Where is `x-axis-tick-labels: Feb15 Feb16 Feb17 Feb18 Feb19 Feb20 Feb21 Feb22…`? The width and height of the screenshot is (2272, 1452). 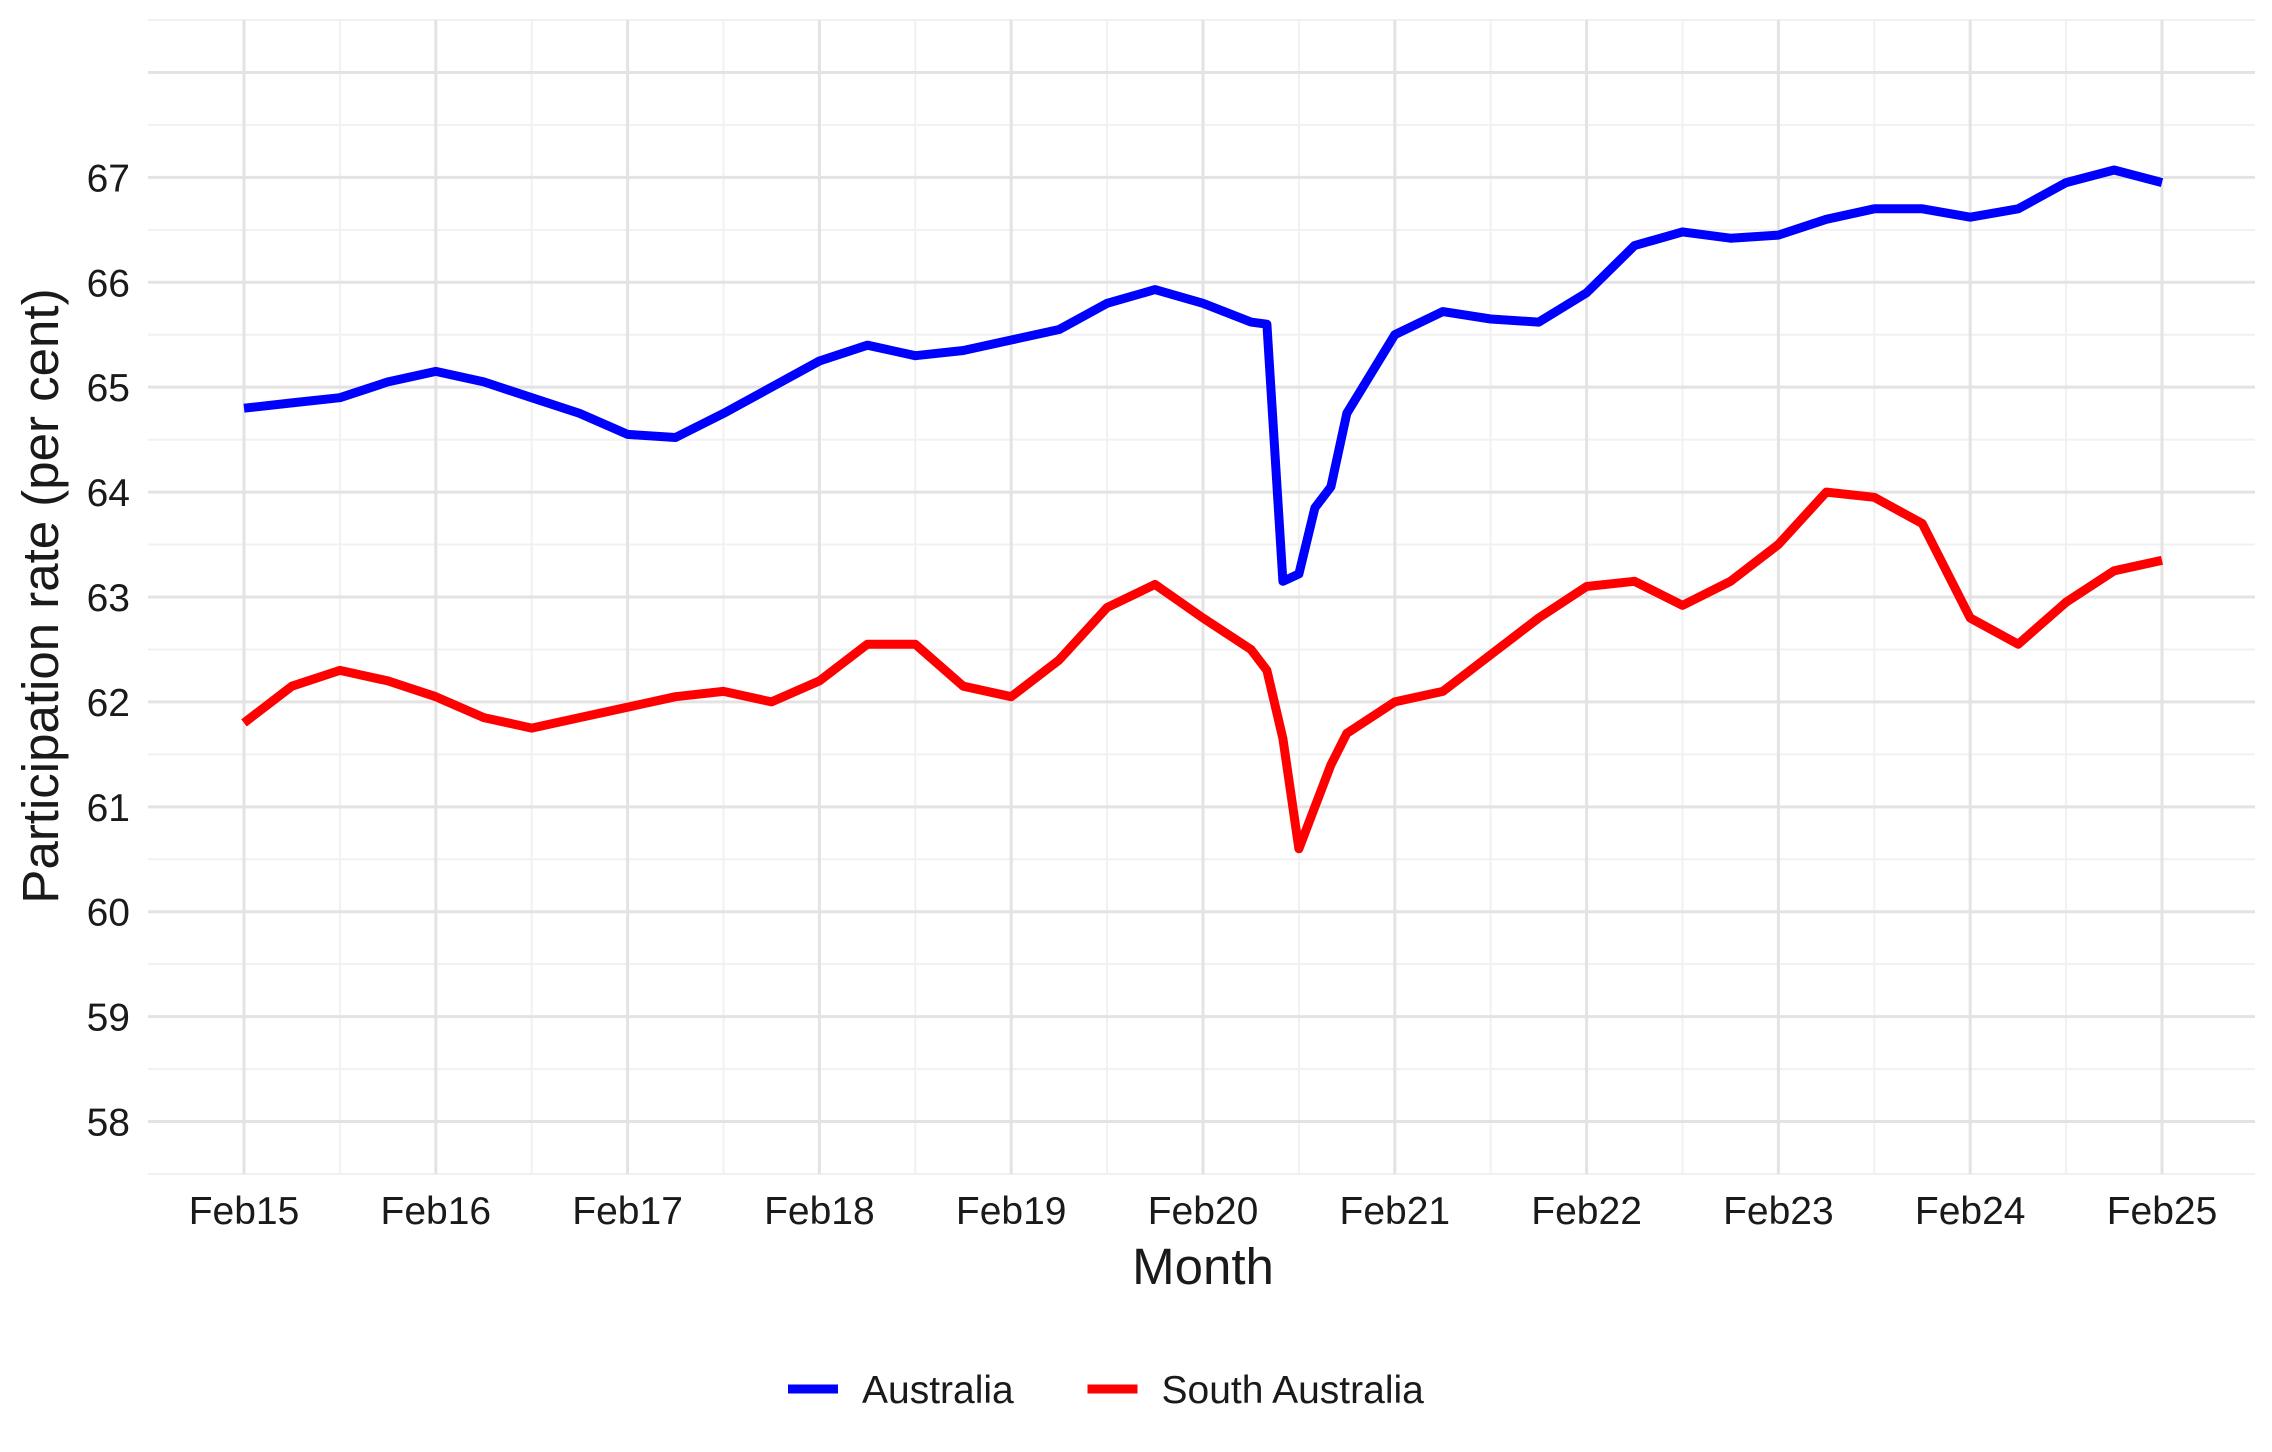
x-axis-tick-labels: Feb15 Feb16 Feb17 Feb18 Feb19 Feb20 Feb21 Feb22… is located at coordinates (1203, 1211).